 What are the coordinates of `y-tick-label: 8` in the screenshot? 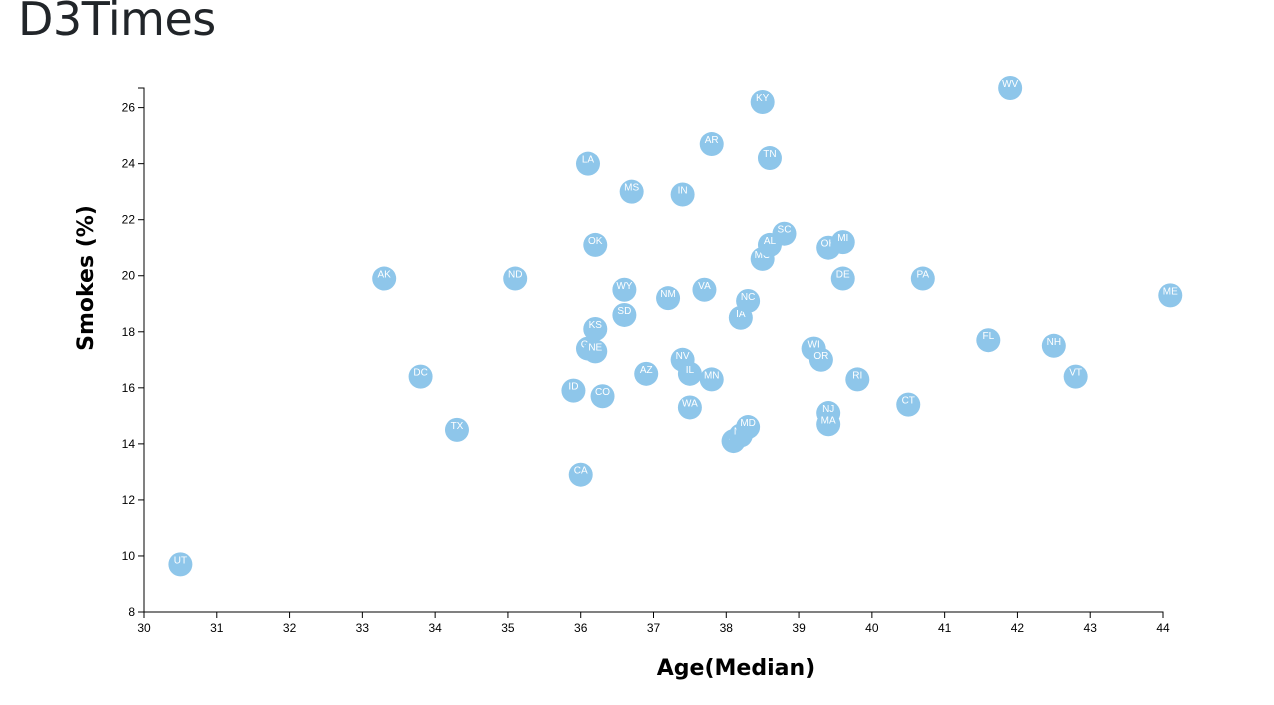 It's located at (131, 612).